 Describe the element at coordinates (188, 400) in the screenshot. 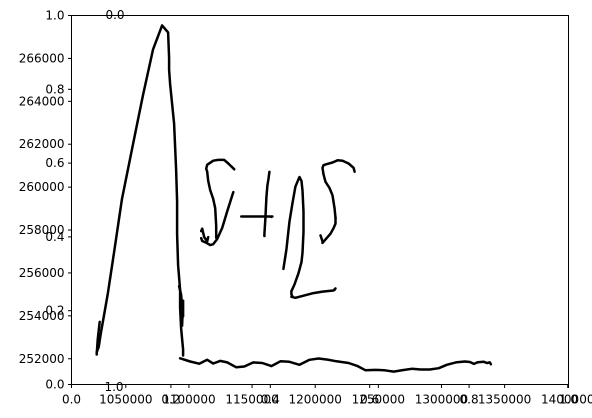

I see `x-tick-label: 1100000` at that location.